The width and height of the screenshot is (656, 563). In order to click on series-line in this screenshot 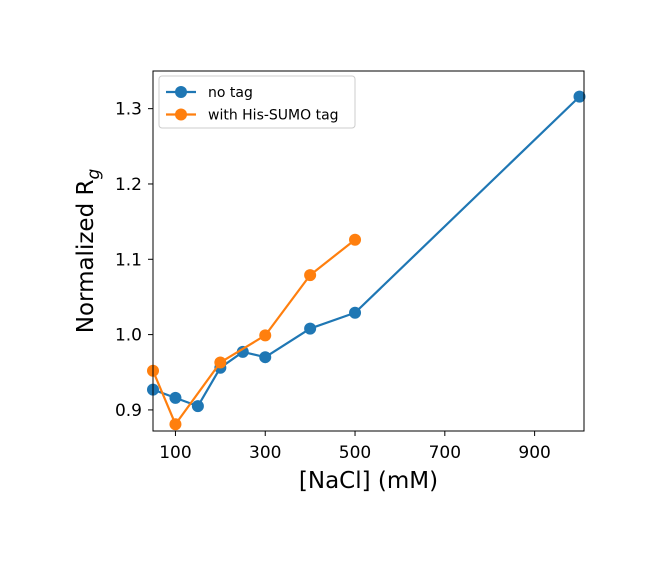, I will do `click(253, 332)`.